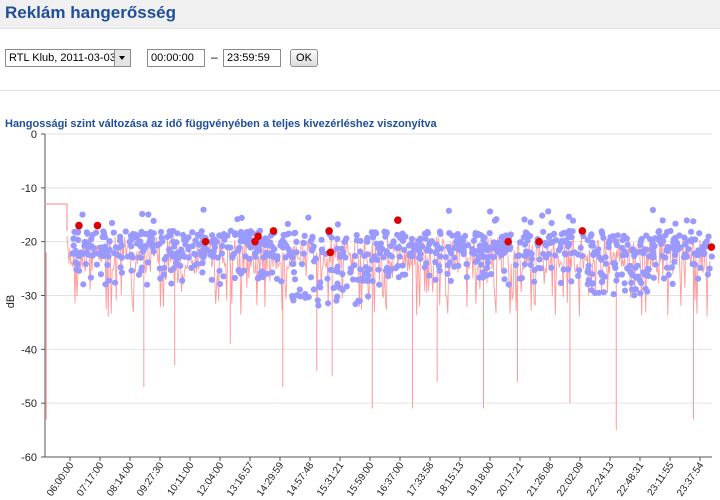 This screenshot has width=720, height=500. Describe the element at coordinates (421, 479) in the screenshot. I see `x-tick-label: 17:33:58` at that location.